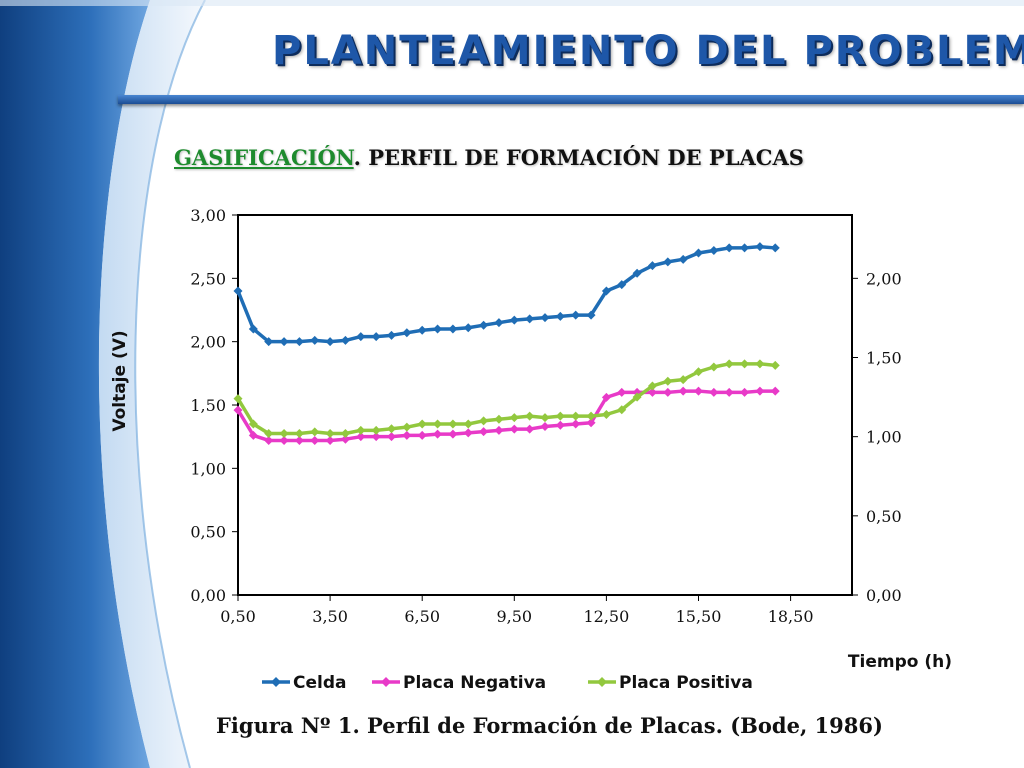 Image resolution: width=1024 pixels, height=768 pixels. Describe the element at coordinates (506, 415) in the screenshot. I see `series-placa-negativa` at that location.